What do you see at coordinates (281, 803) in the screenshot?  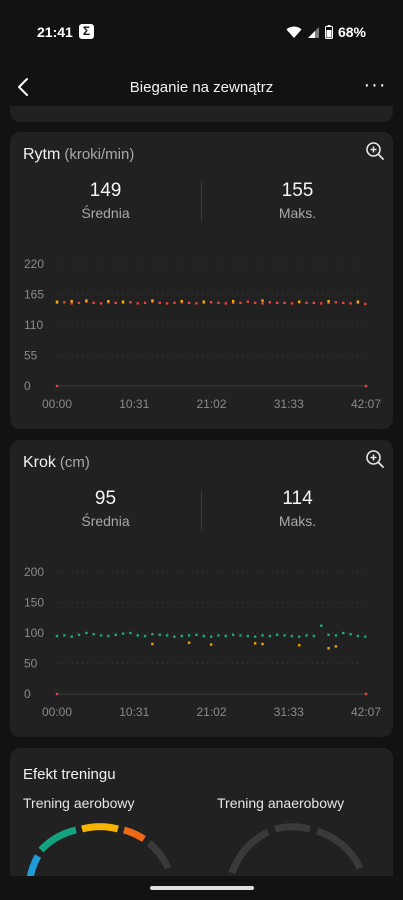 I see `anaerobic-label: Trening anaerobowy` at bounding box center [281, 803].